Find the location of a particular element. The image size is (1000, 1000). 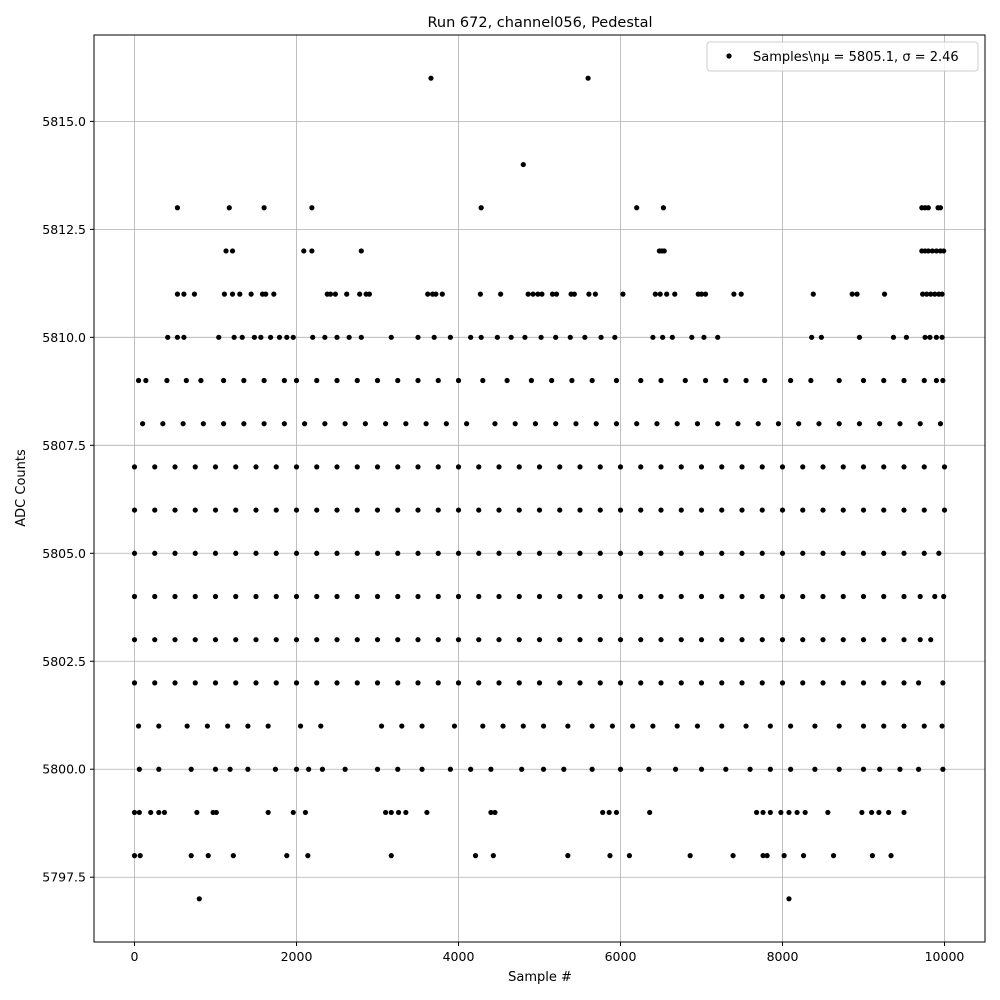

y-tick-label: 5802.5 is located at coordinates (64, 661).